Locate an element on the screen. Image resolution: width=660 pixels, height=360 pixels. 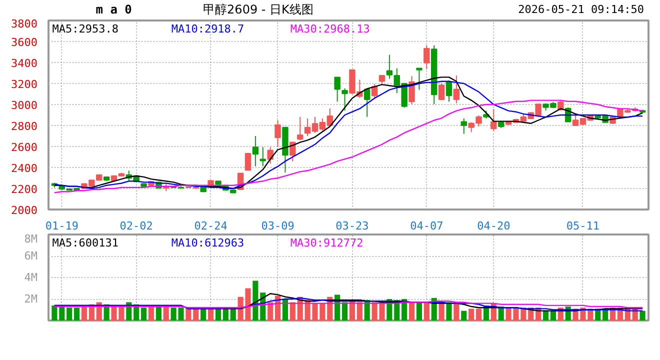
y-tick-label: 2000 is located at coordinates (24, 210).